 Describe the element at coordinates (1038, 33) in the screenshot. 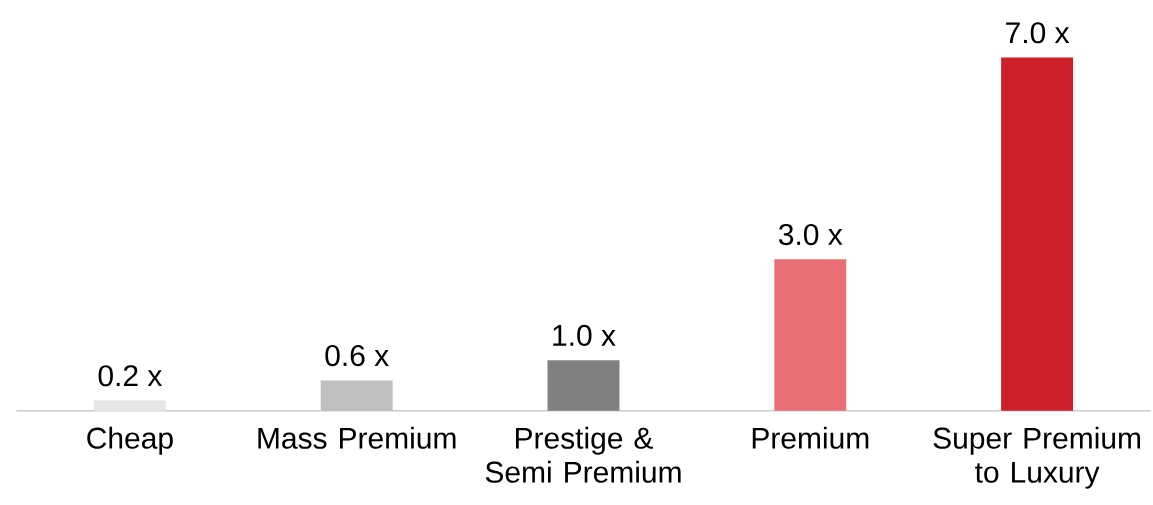

I see `data-label: 7.0 x` at that location.